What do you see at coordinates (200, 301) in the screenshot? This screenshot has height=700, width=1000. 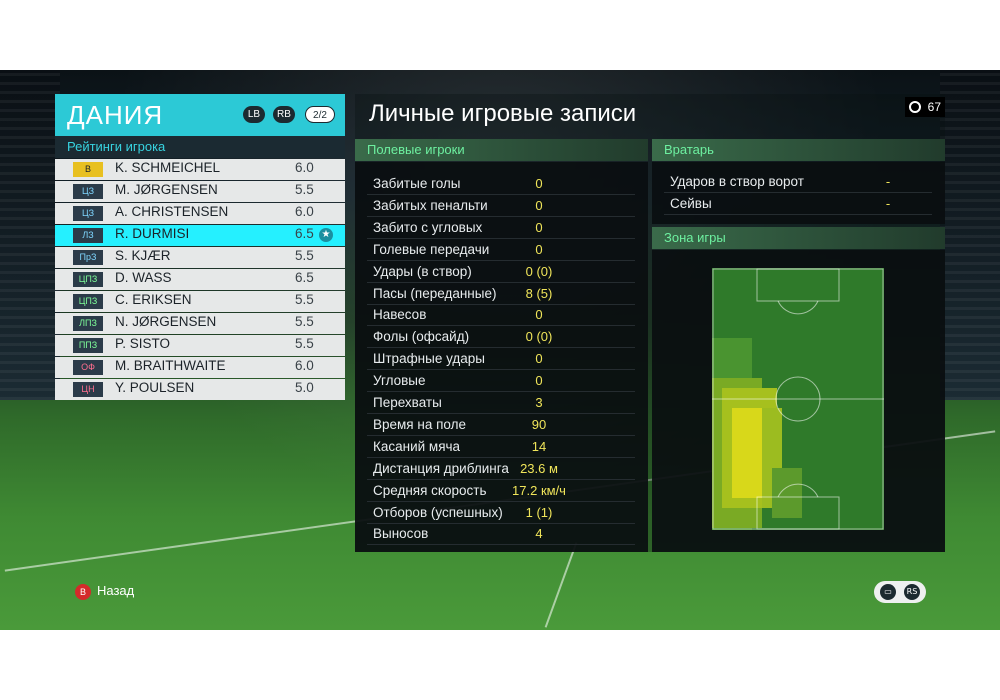 I see `player-row: ЦПЗ C. ERIKSEN 5.5` at bounding box center [200, 301].